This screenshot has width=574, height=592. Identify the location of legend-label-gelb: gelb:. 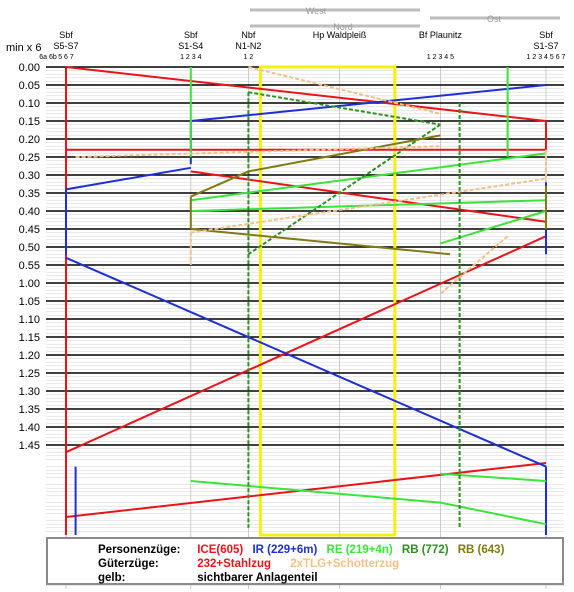
(112, 578).